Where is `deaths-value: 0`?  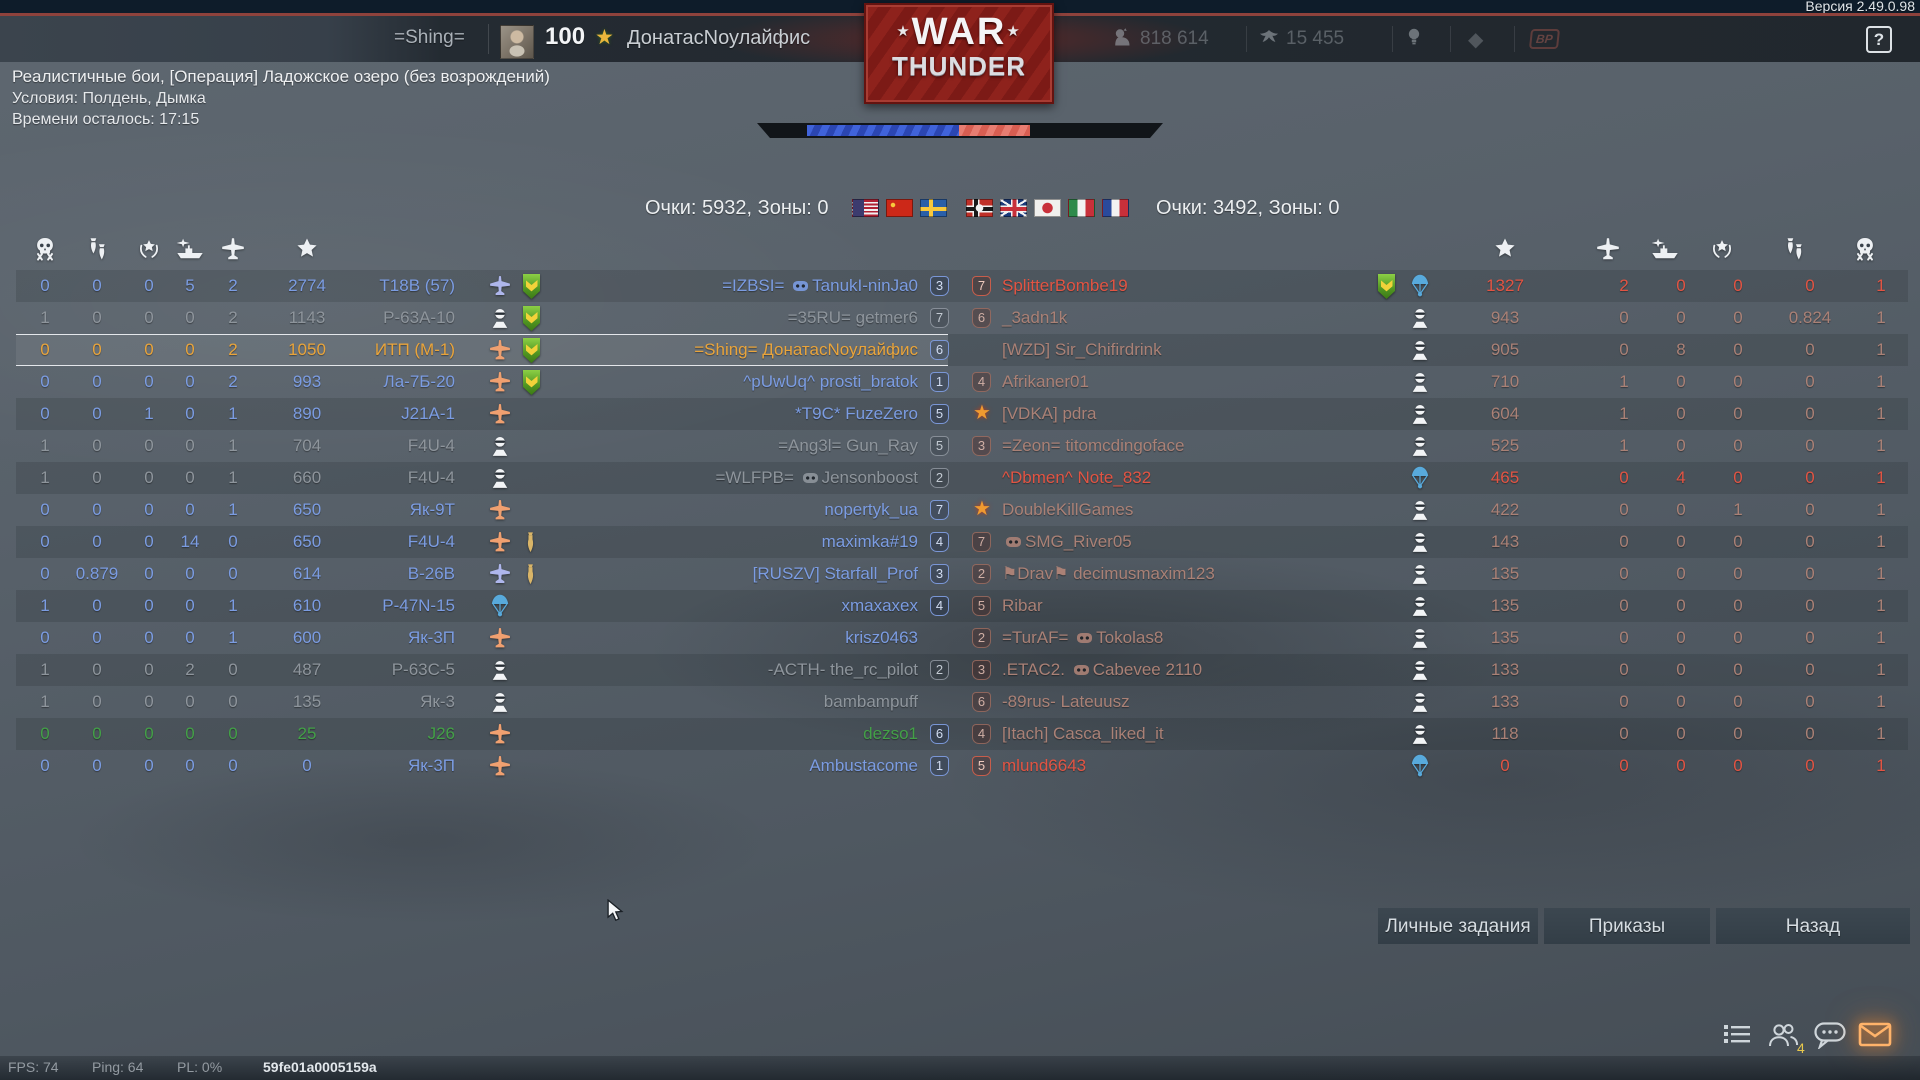 deaths-value: 0 is located at coordinates (45, 509).